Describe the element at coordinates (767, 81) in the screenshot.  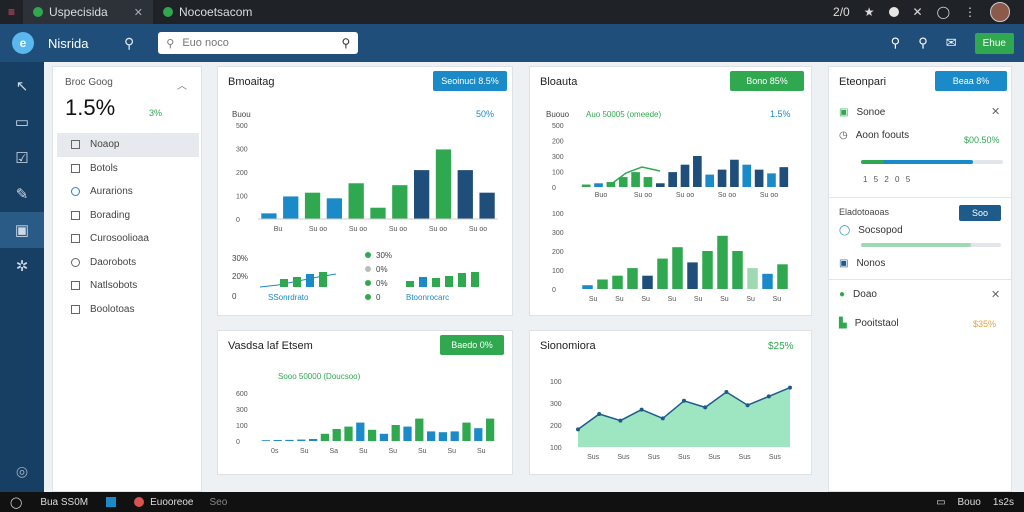
I see `card-pill-button: Bono 85%` at that location.